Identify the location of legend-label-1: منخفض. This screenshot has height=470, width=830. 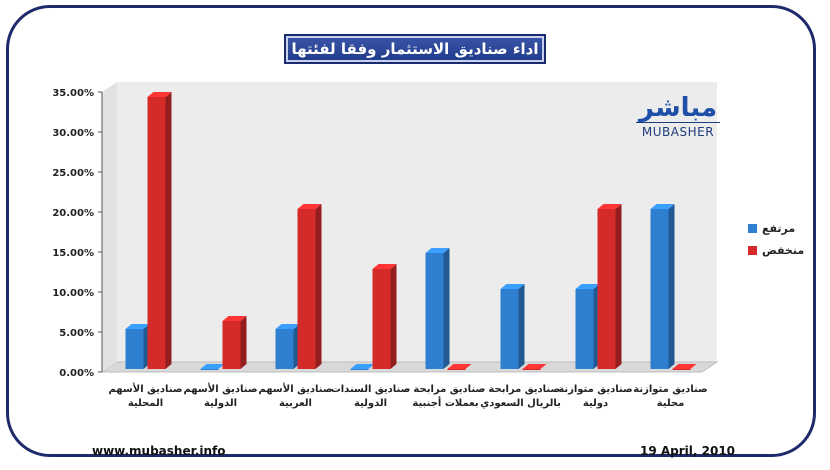
(783, 250).